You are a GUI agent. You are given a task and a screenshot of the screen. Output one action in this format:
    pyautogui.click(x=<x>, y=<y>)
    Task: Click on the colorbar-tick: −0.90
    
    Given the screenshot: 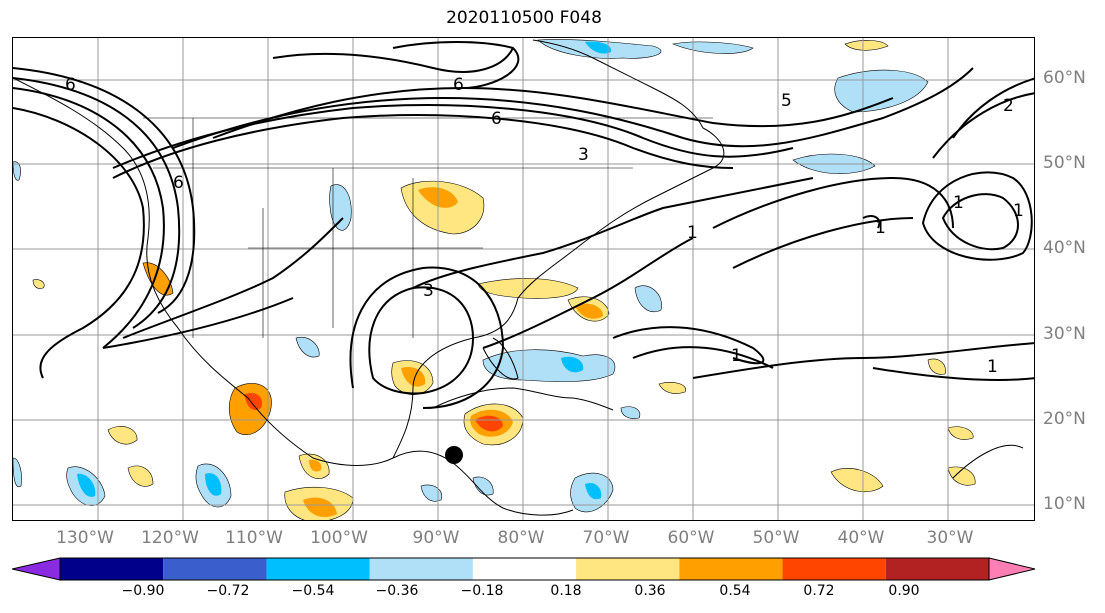 What is the action you would take?
    pyautogui.click(x=143, y=591)
    